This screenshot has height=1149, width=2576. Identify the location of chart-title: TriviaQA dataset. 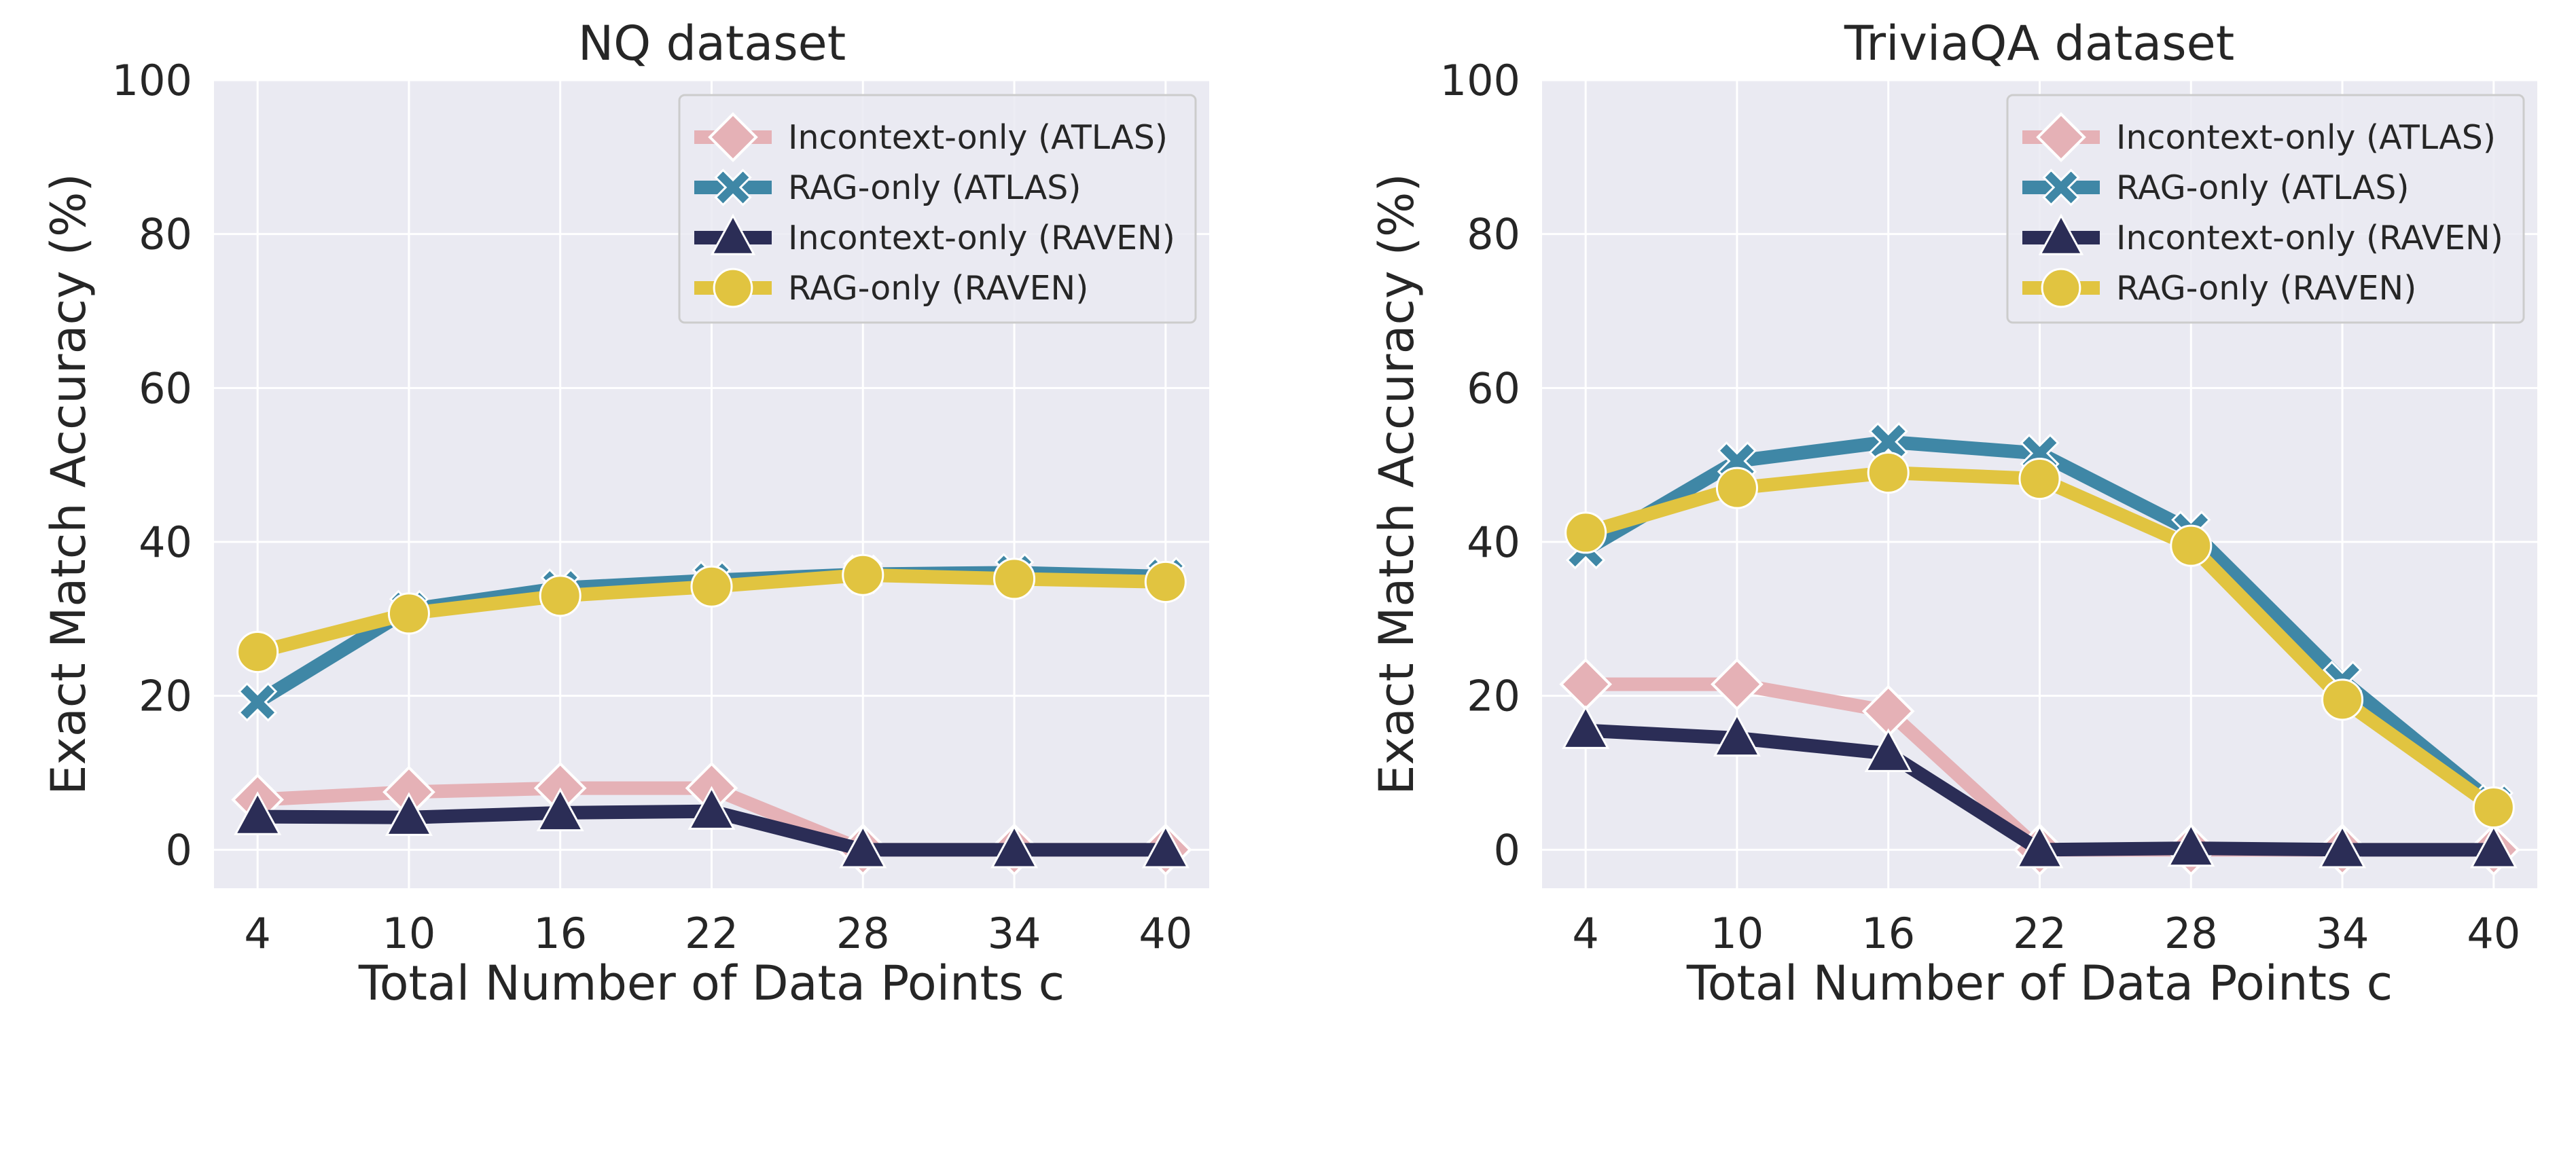
(2039, 43).